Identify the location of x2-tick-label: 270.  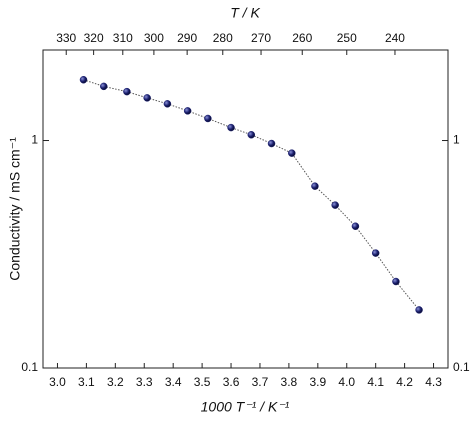
(261, 38).